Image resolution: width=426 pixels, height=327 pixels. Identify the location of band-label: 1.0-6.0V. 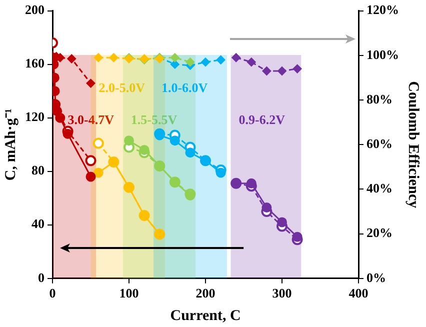
(184, 87).